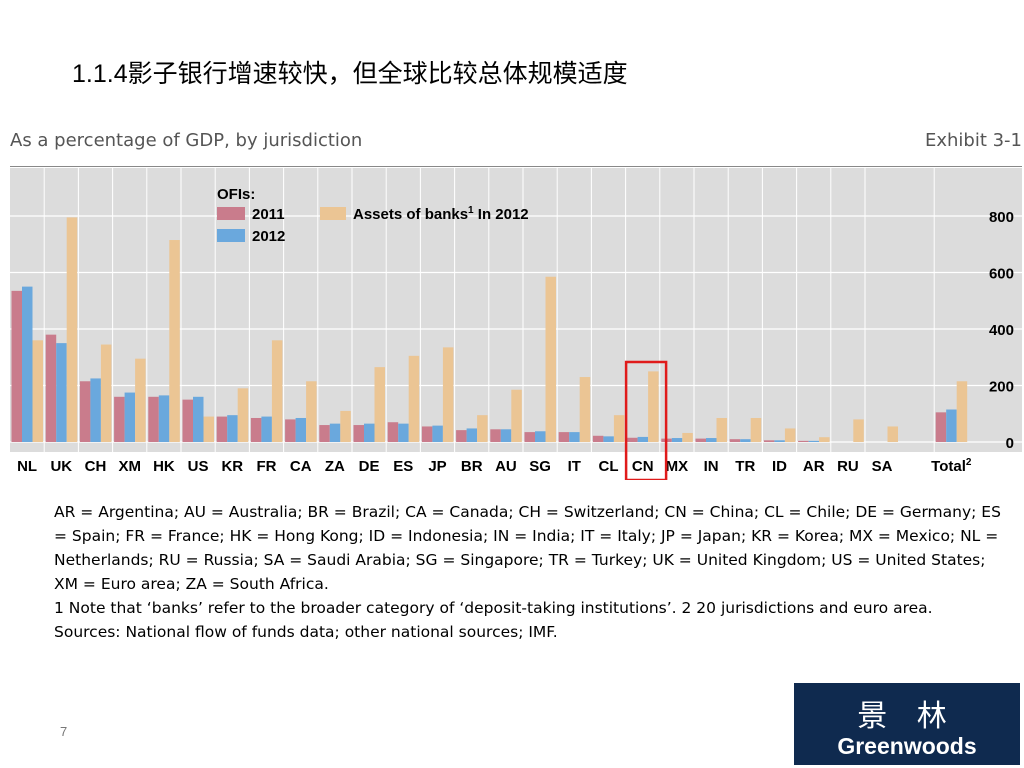 Image resolution: width=1024 pixels, height=768 pixels. What do you see at coordinates (472, 466) in the screenshot?
I see `x-tick-label-br: BR` at bounding box center [472, 466].